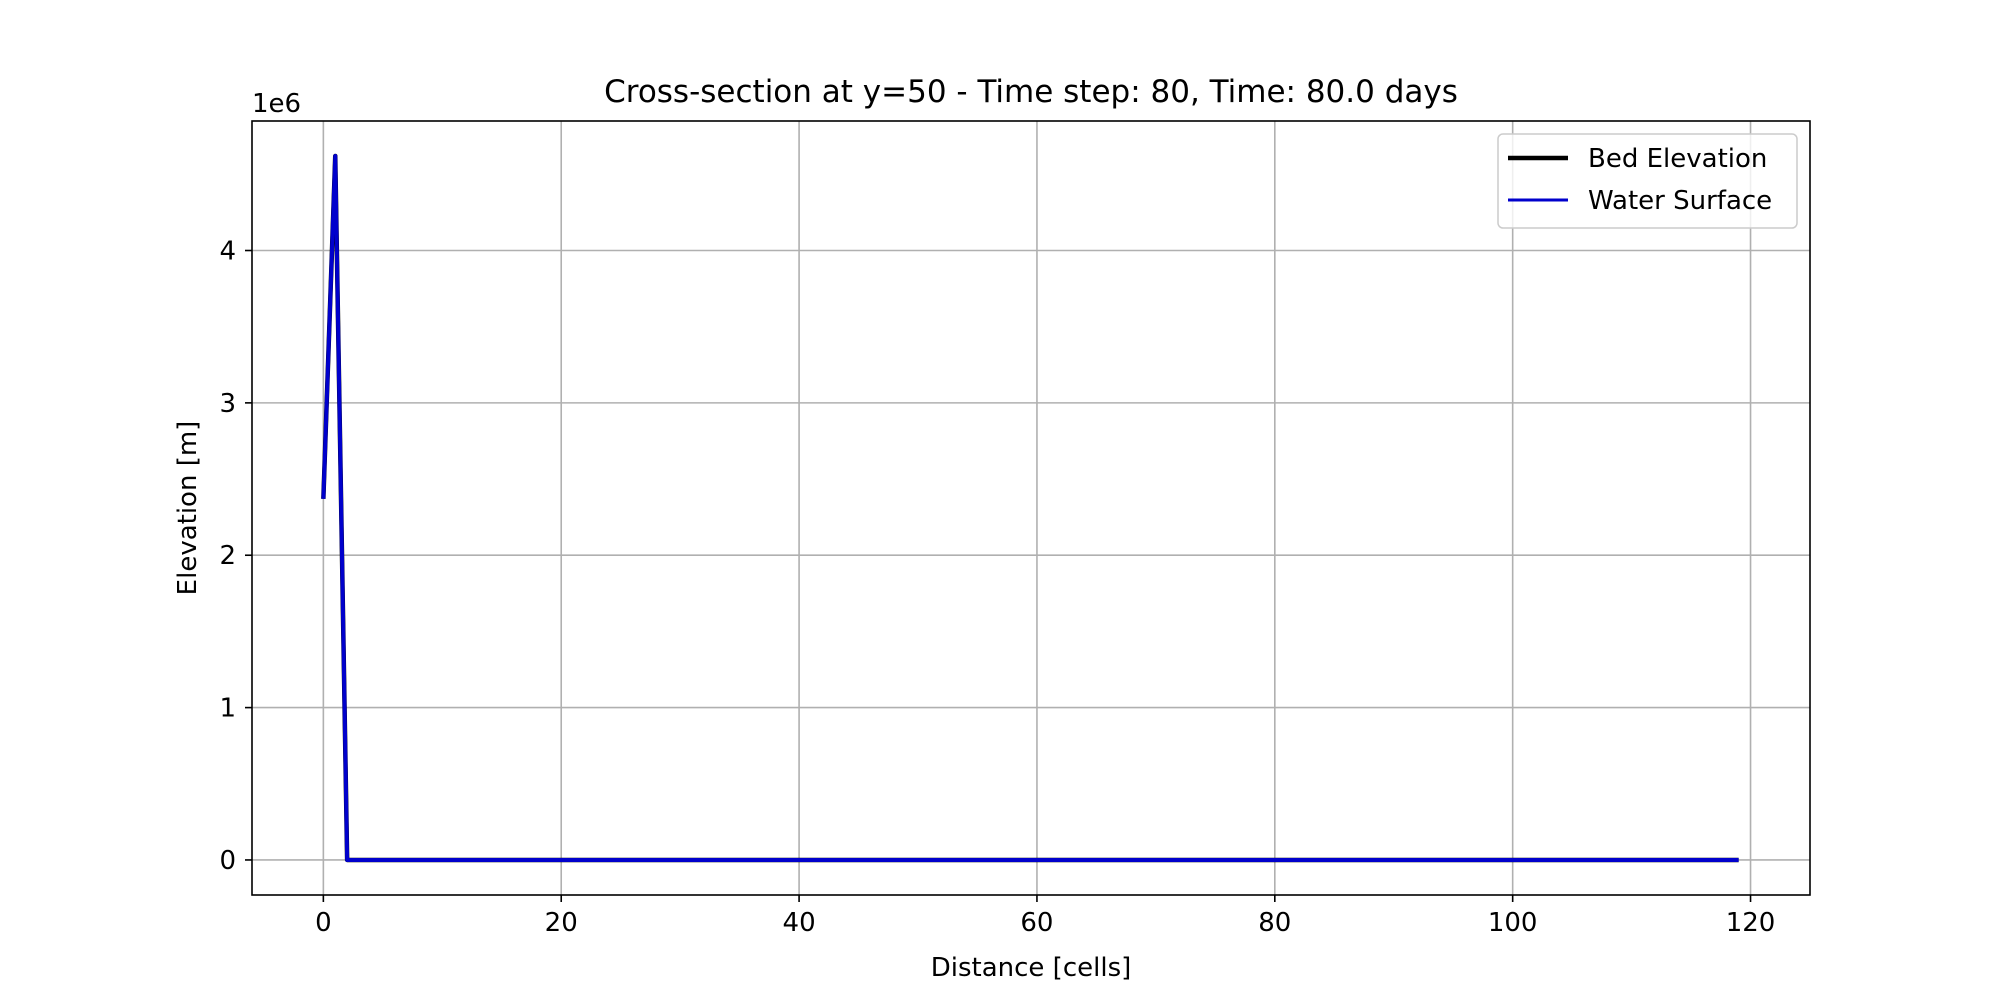 This screenshot has height=1000, width=2000. I want to click on x-tick-label: 20, so click(561, 923).